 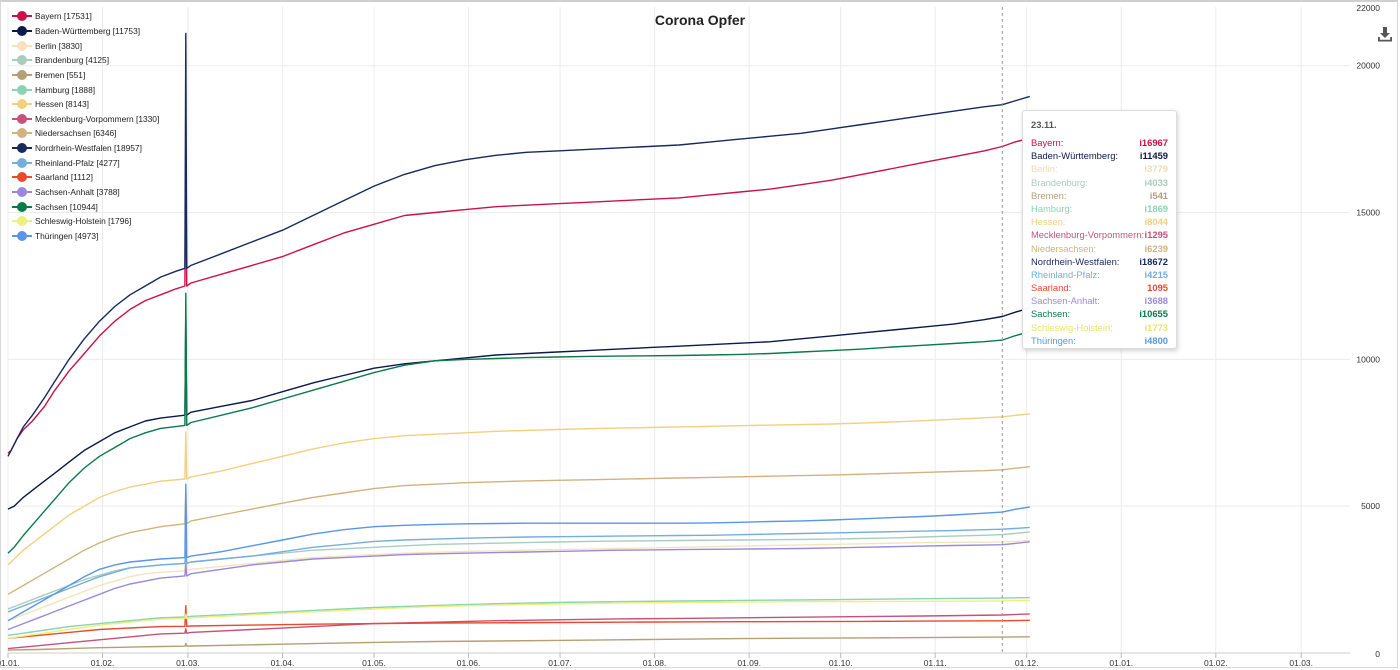 What do you see at coordinates (188, 663) in the screenshot?
I see `x-tick-label: 01.03.` at bounding box center [188, 663].